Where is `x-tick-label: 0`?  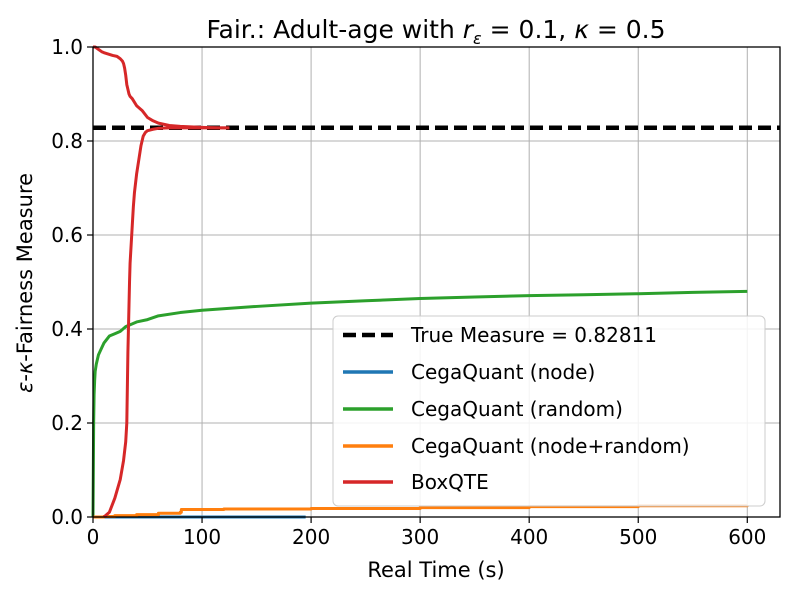
x-tick-label: 0 is located at coordinates (93, 537).